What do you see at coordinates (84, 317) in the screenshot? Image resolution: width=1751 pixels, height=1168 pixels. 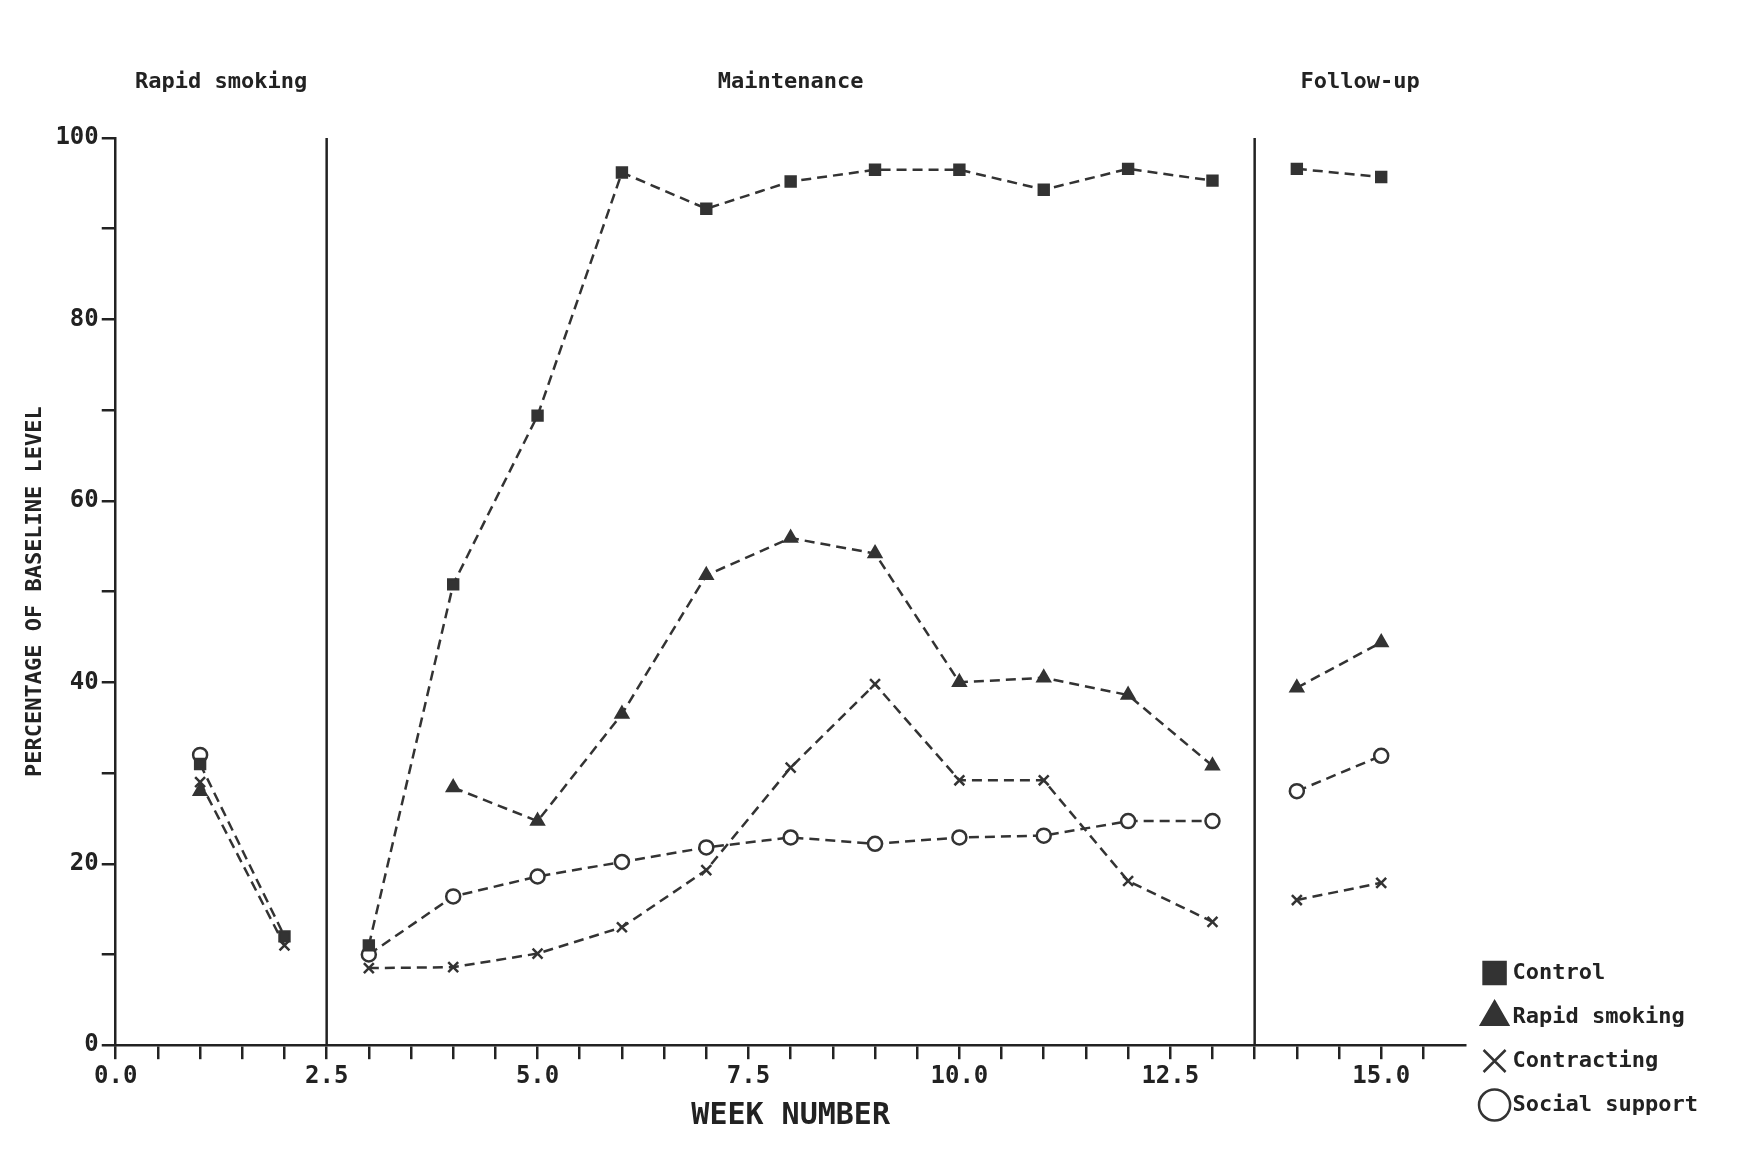 I see `y-tick-label: 80` at bounding box center [84, 317].